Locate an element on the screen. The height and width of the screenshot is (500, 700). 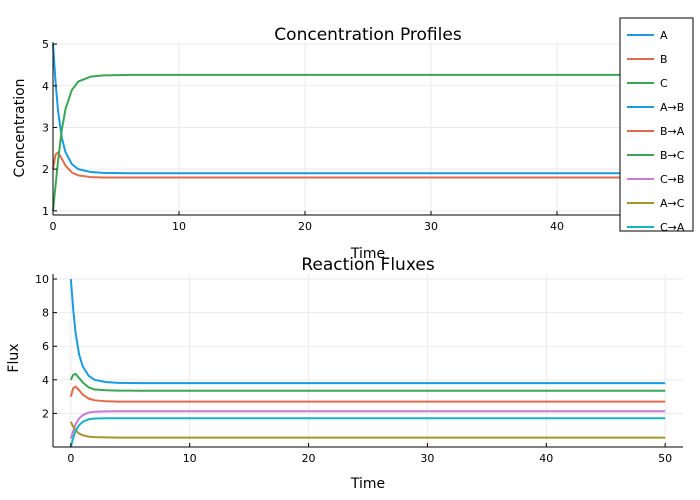
legend-label: B→C is located at coordinates (672, 155).